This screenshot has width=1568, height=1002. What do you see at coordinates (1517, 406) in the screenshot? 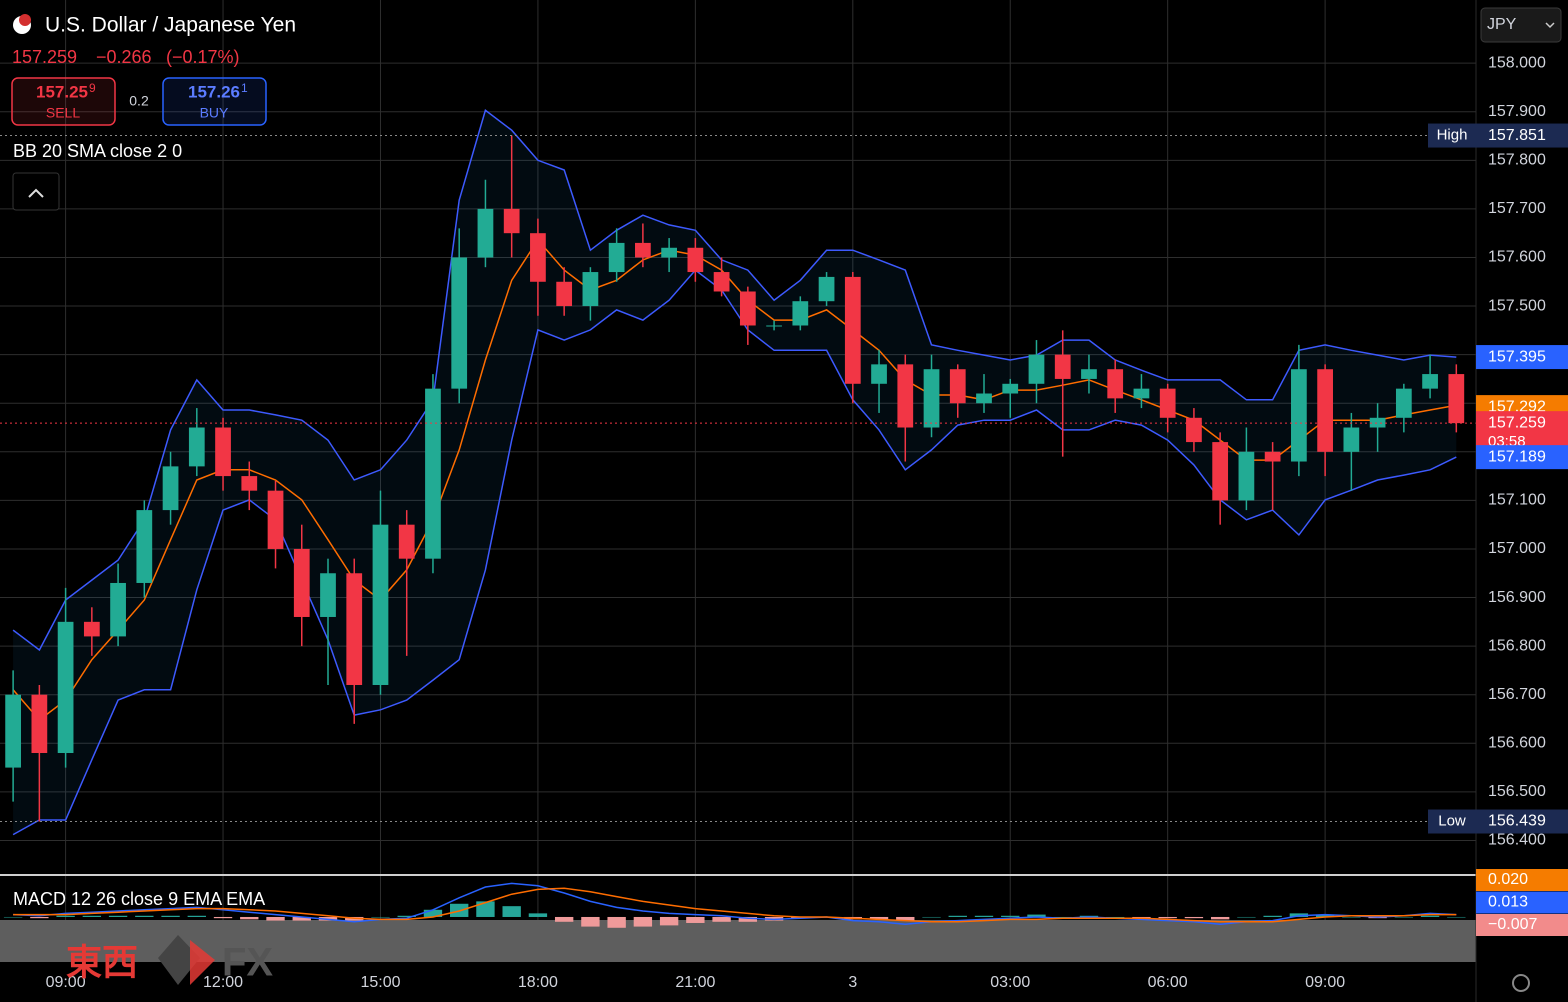
I see `price-badge: 157.292` at bounding box center [1517, 406].